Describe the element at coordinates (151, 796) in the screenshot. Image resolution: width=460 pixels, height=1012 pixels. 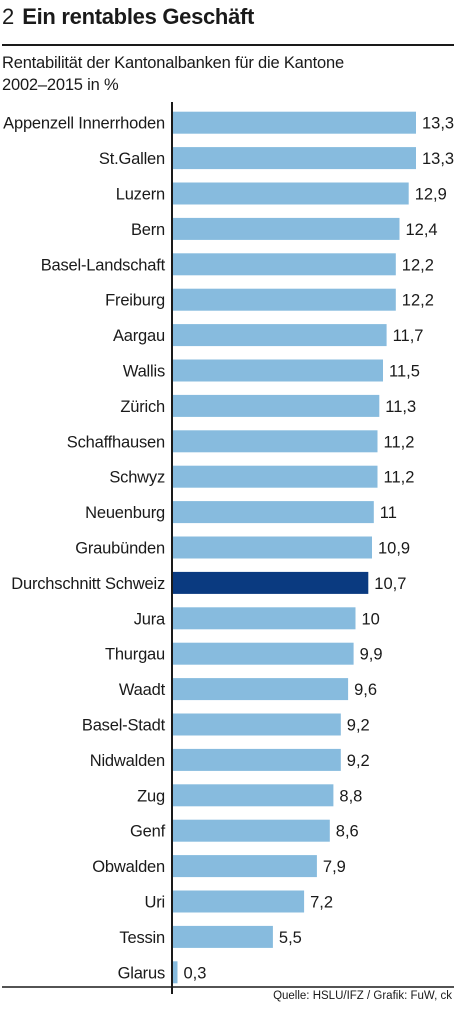
I see `category-label: Zug` at that location.